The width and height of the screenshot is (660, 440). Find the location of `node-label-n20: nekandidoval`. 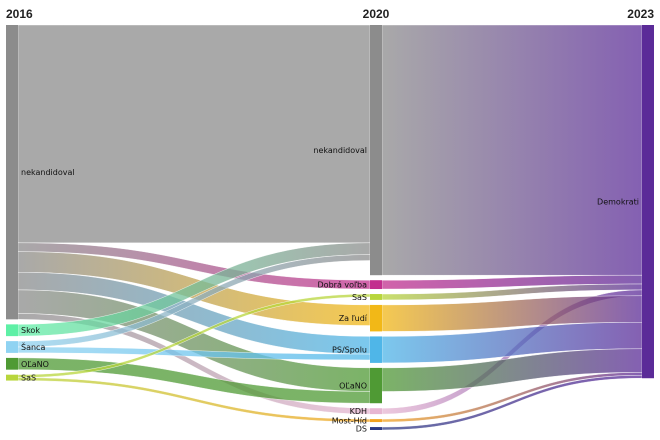

node-label-n20: nekandidoval is located at coordinates (340, 150).